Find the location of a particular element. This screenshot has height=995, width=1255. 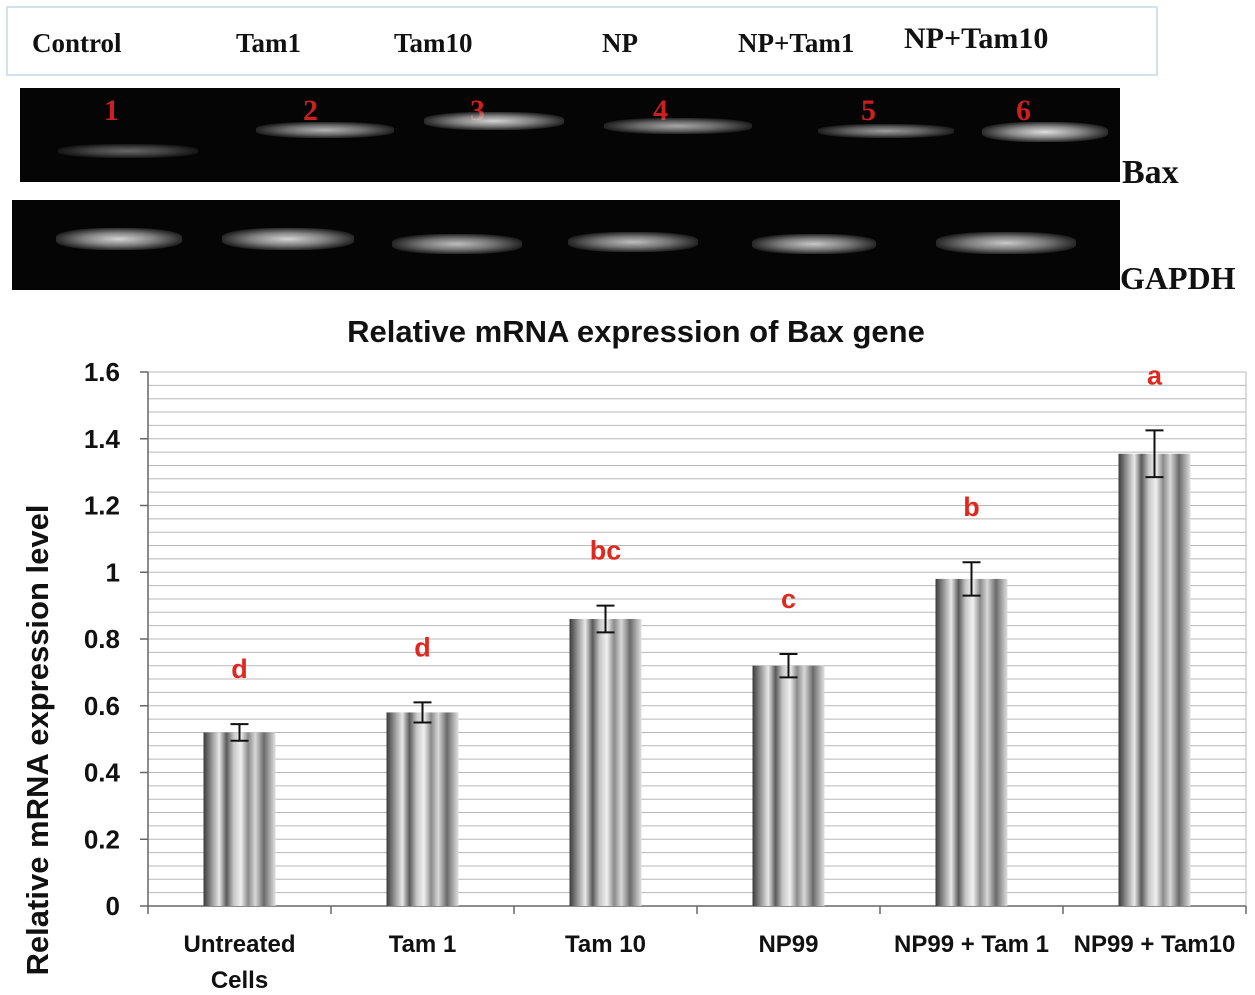

lane-header-np-tam1: NP+Tam1 is located at coordinates (796, 43).